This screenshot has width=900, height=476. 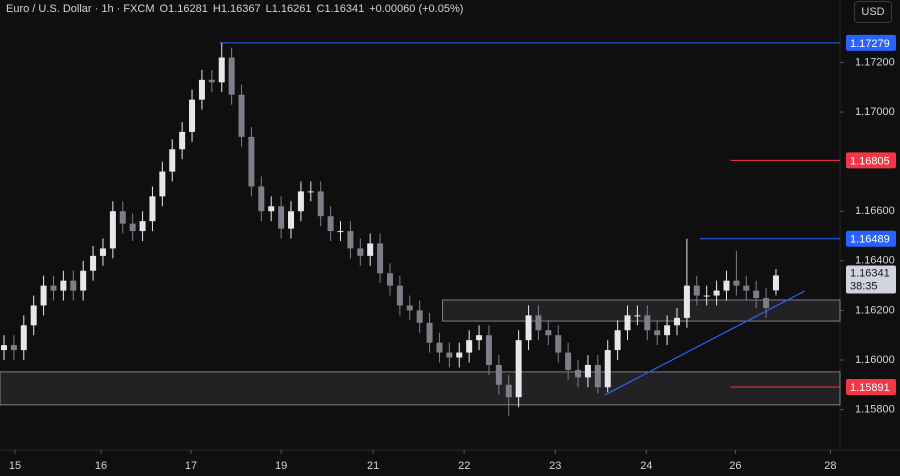 What do you see at coordinates (870, 161) in the screenshot?
I see `level-label: 1.16805` at bounding box center [870, 161].